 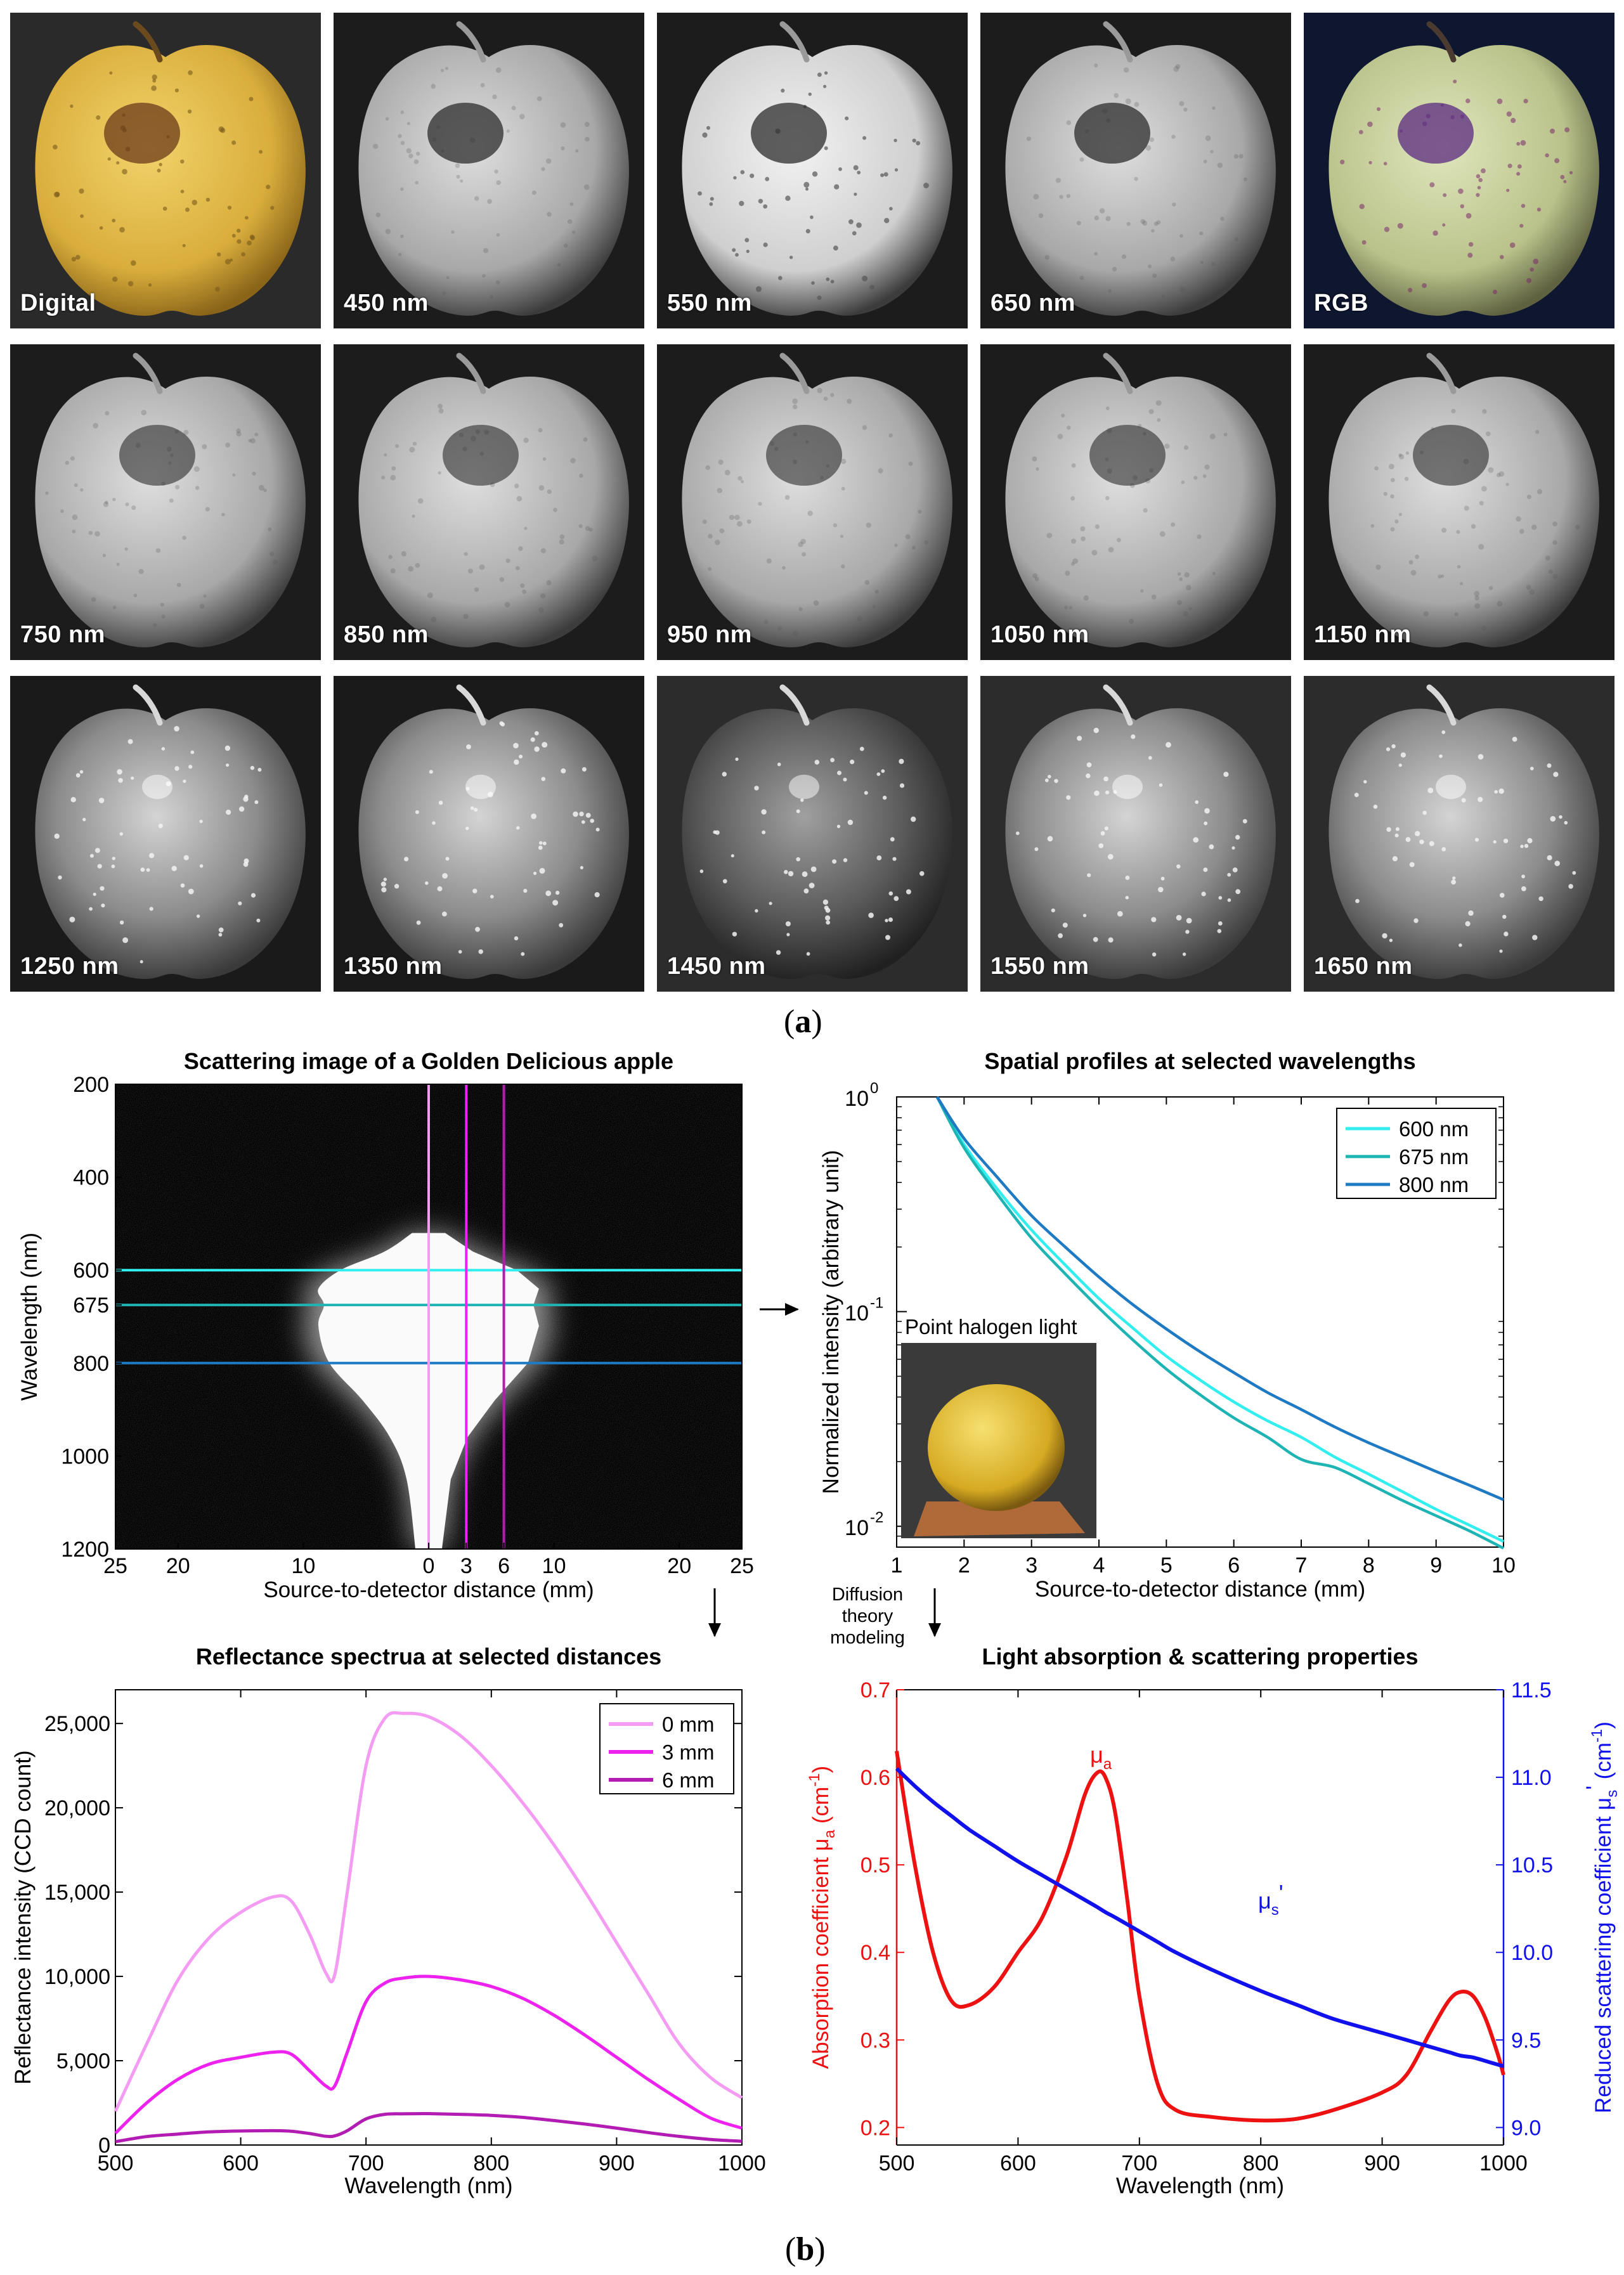 I want to click on spatial-ylabel: Normalized intensity (arbitrary unit), so click(x=831, y=1322).